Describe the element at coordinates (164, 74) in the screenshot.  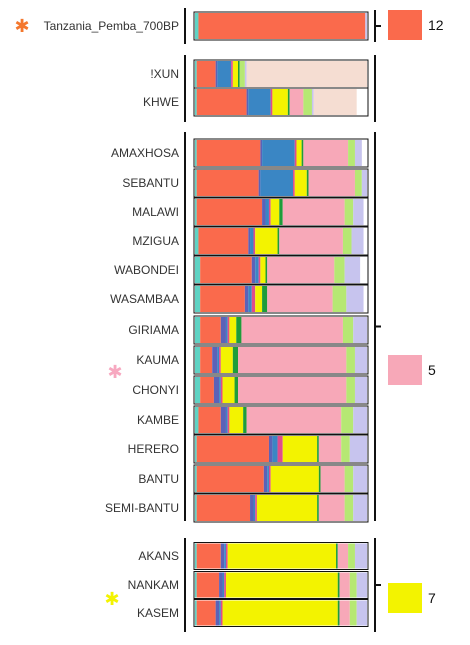
I see `row-label: !XUN` at that location.